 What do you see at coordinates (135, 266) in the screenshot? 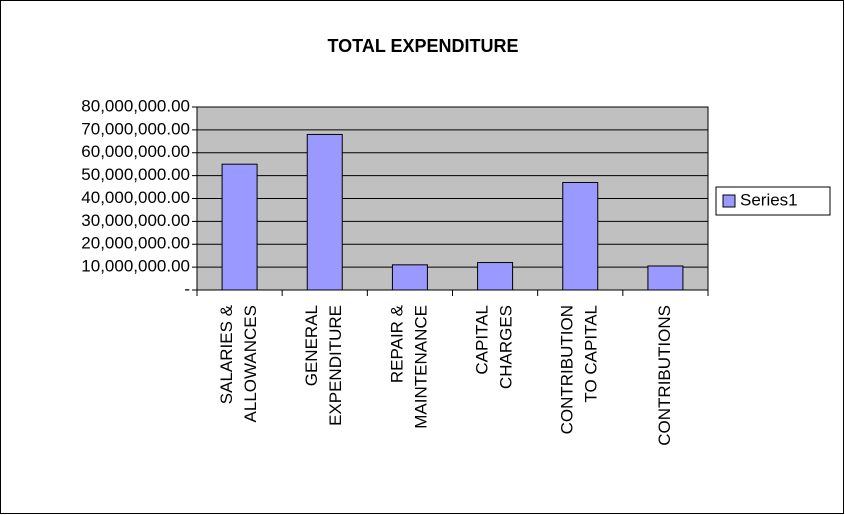
I see `y-tick-label: 10,000,000.00` at bounding box center [135, 266].